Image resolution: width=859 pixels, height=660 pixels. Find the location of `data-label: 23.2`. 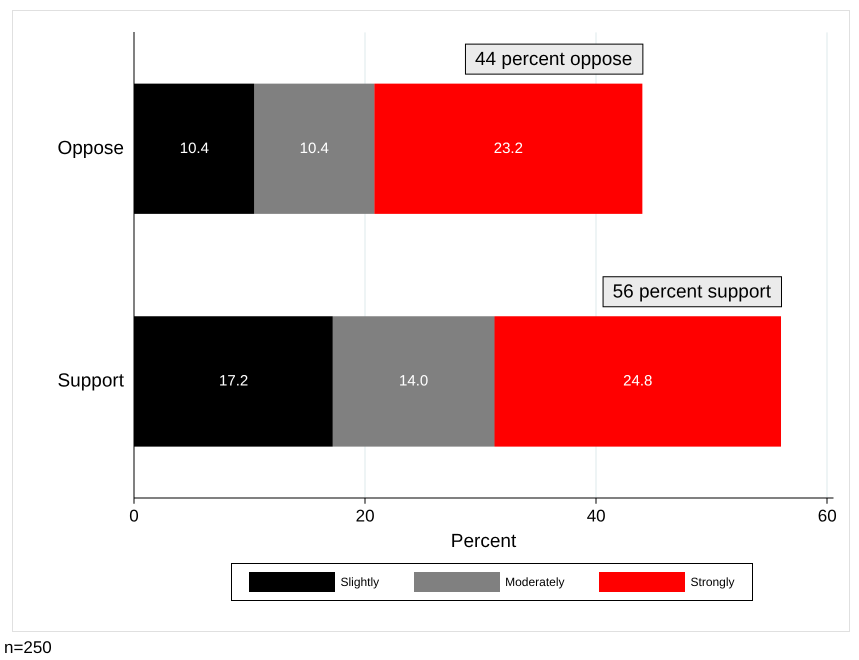

data-label: 23.2 is located at coordinates (508, 148).